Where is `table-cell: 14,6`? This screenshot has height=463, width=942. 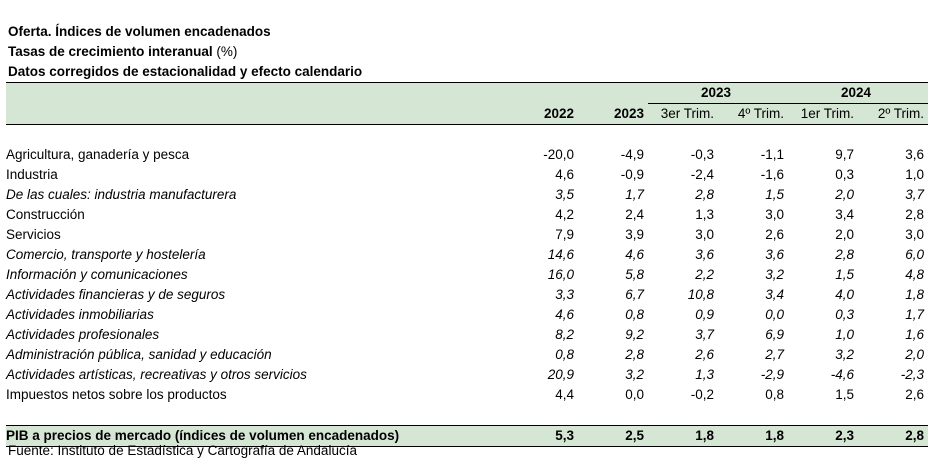
table-cell: 14,6 is located at coordinates (560, 254).